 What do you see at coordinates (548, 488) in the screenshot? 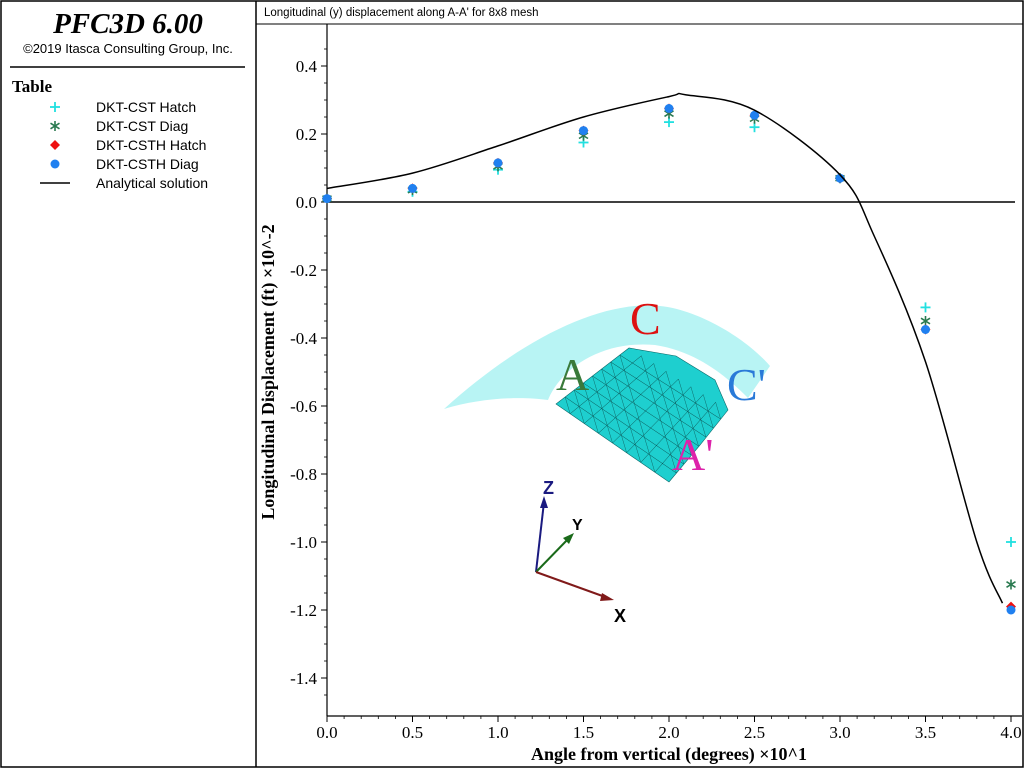
I see `z-axis-label: Z` at bounding box center [548, 488].